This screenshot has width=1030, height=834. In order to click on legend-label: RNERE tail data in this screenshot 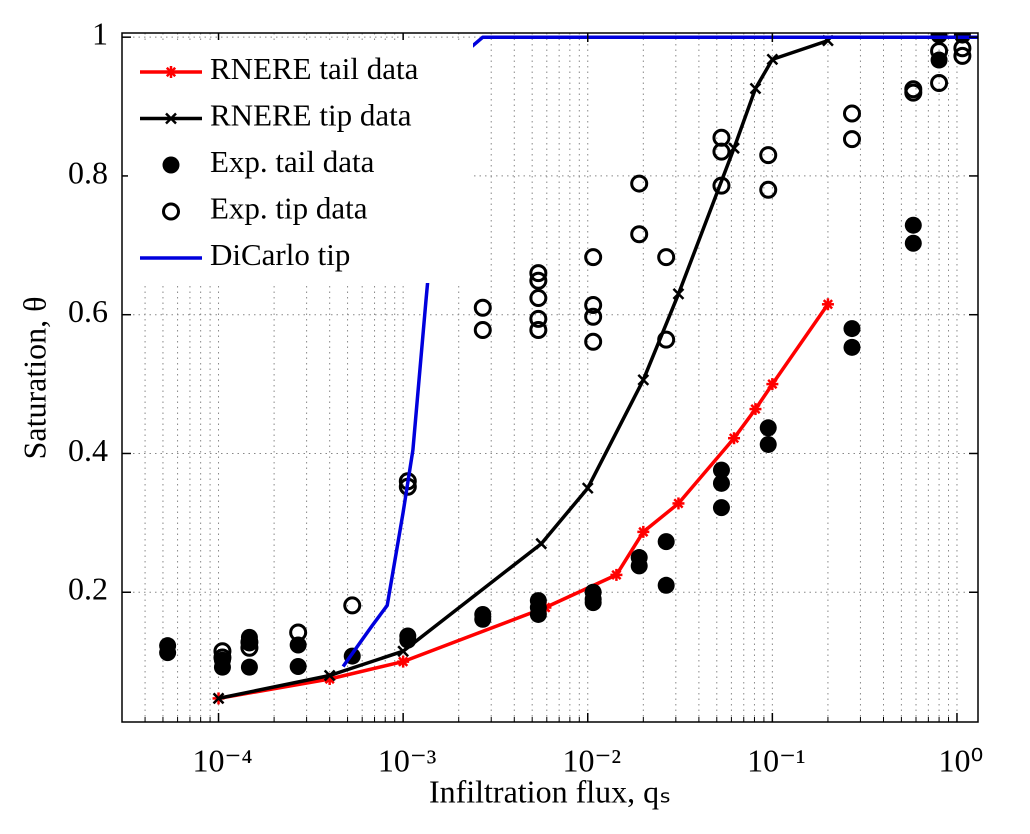, I will do `click(314, 68)`.